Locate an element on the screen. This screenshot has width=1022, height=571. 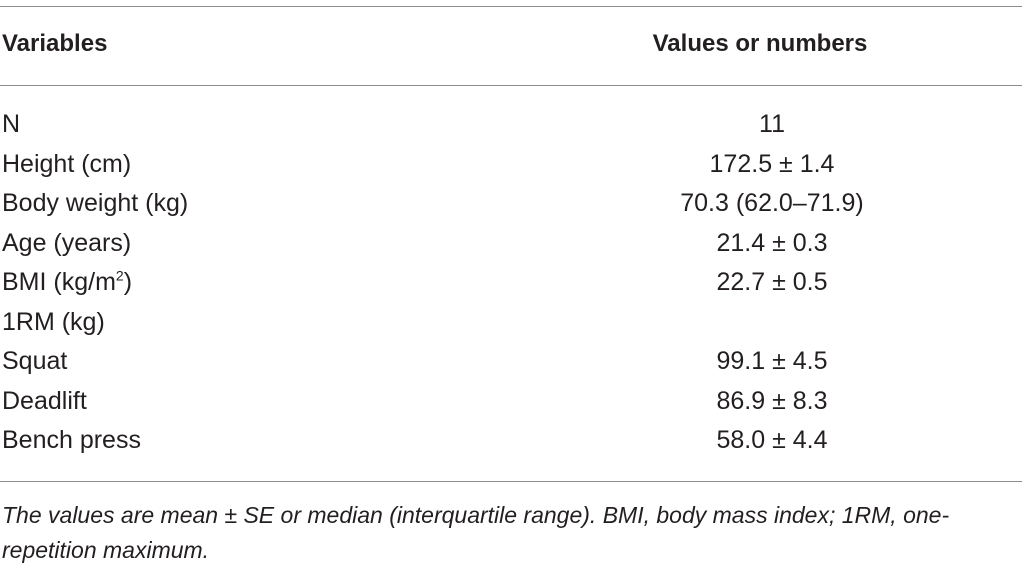
table-header: Variables Values or numbers is located at coordinates (511, 47).